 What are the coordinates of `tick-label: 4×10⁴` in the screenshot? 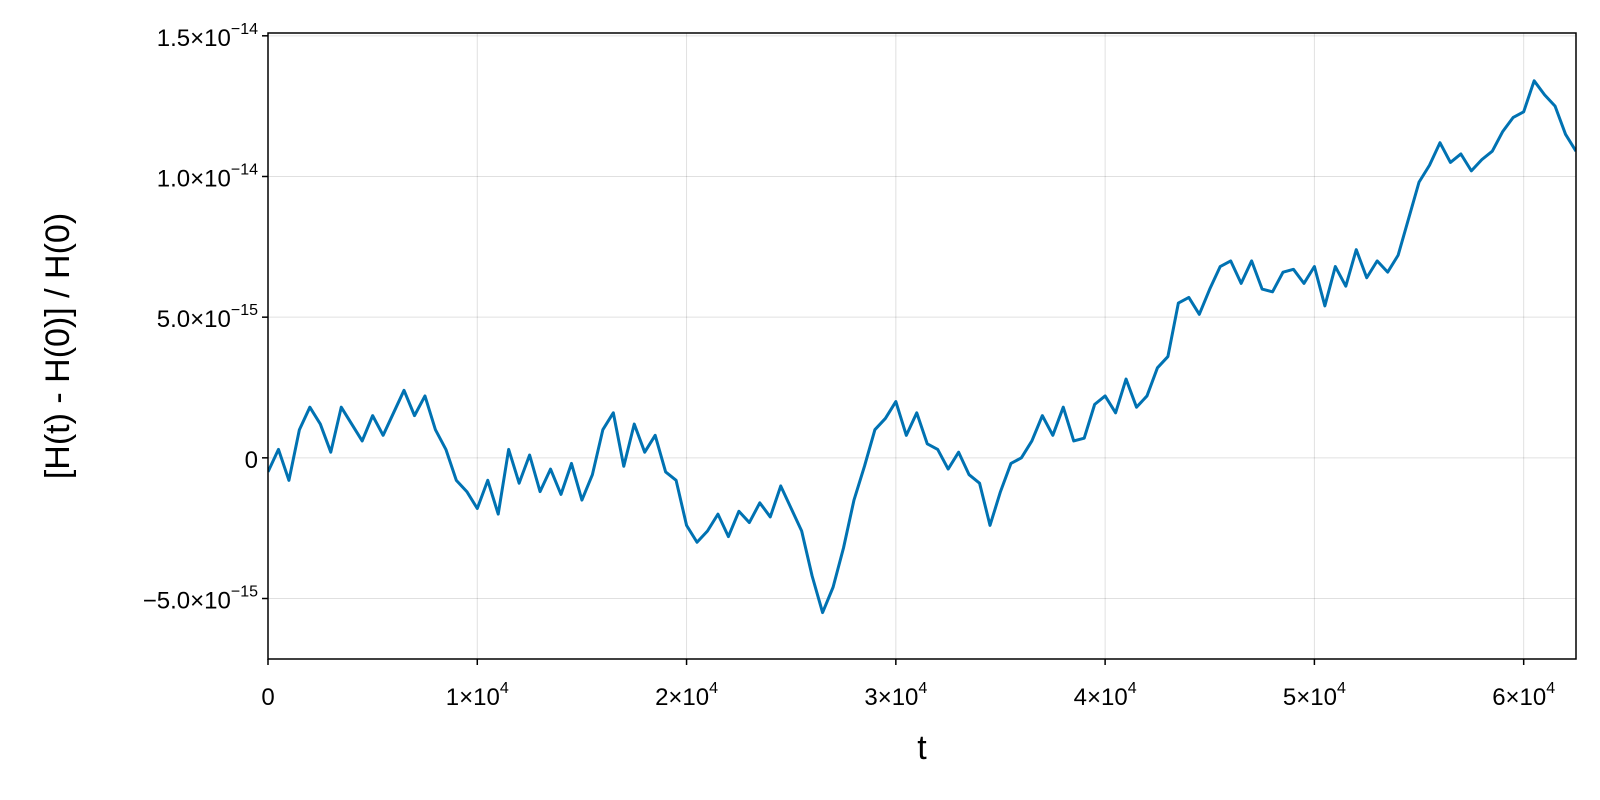 It's located at (1105, 695).